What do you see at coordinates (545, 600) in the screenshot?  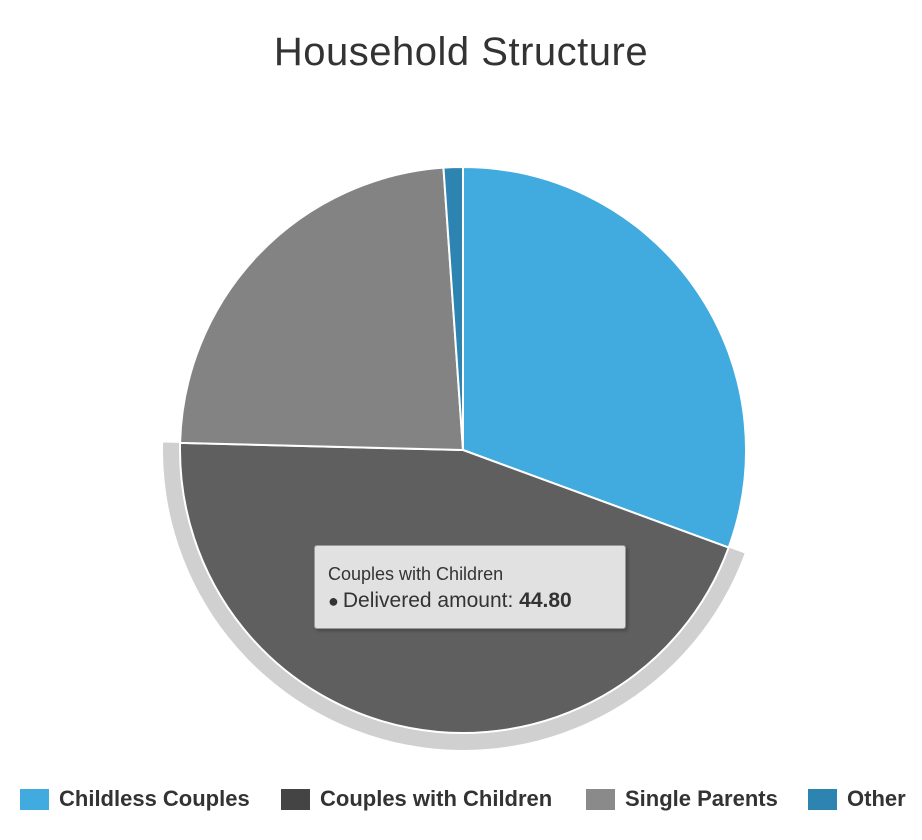 I see `tooltip-value: 44.80` at bounding box center [545, 600].